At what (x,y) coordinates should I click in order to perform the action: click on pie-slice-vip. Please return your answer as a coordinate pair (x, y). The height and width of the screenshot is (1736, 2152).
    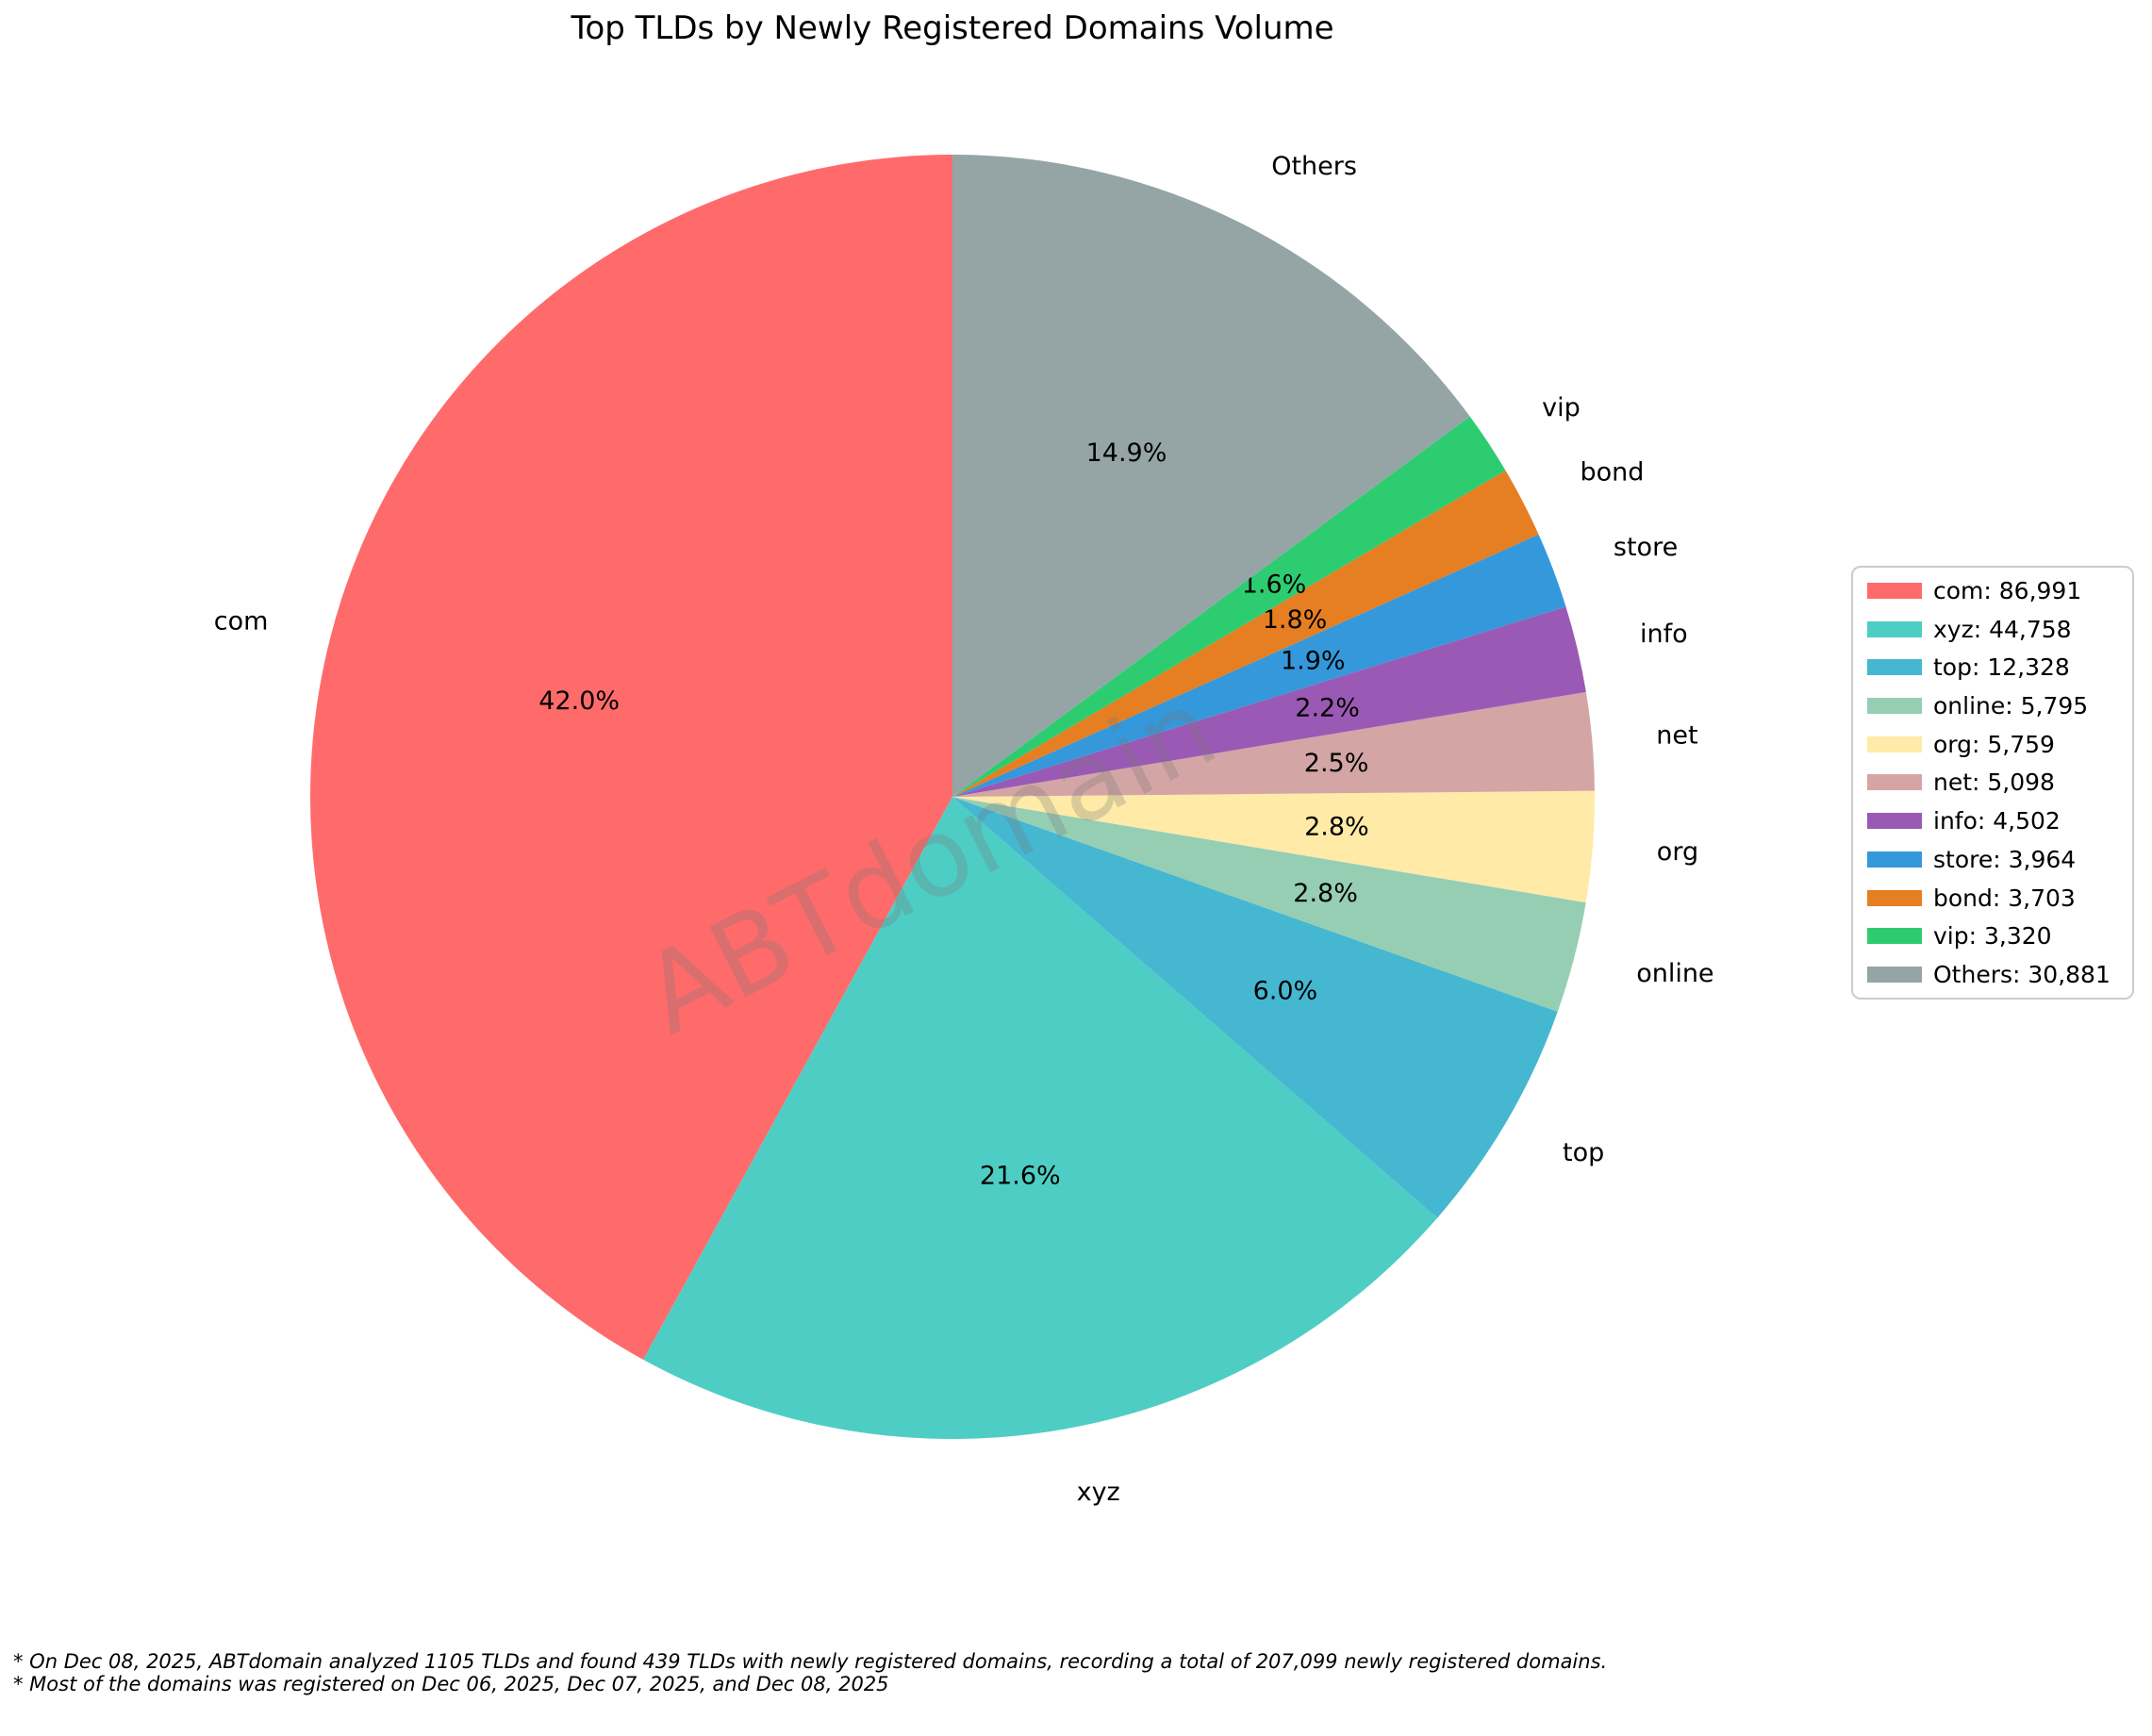
    Looking at the image, I should click on (1229, 606).